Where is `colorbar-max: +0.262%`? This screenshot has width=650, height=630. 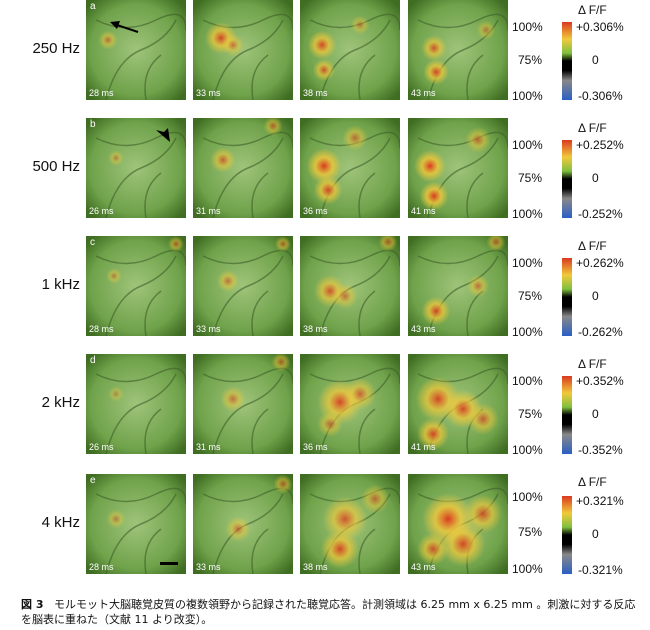
colorbar-max: +0.262% is located at coordinates (600, 263).